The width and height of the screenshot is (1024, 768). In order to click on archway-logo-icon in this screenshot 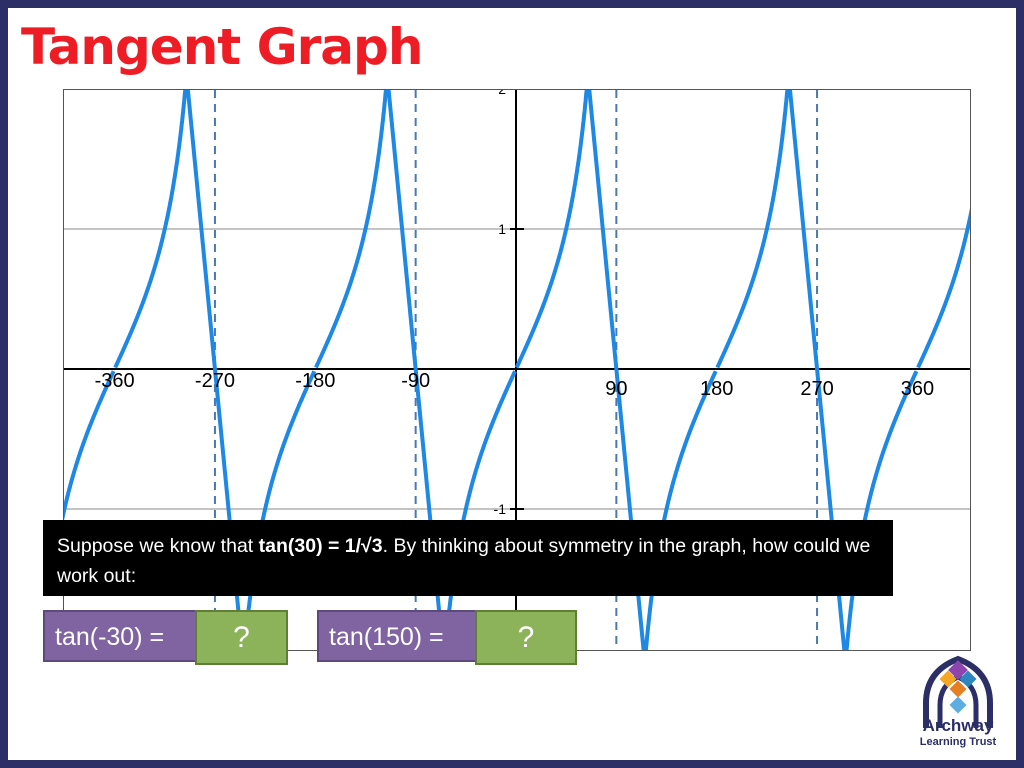, I will do `click(958, 691)`.